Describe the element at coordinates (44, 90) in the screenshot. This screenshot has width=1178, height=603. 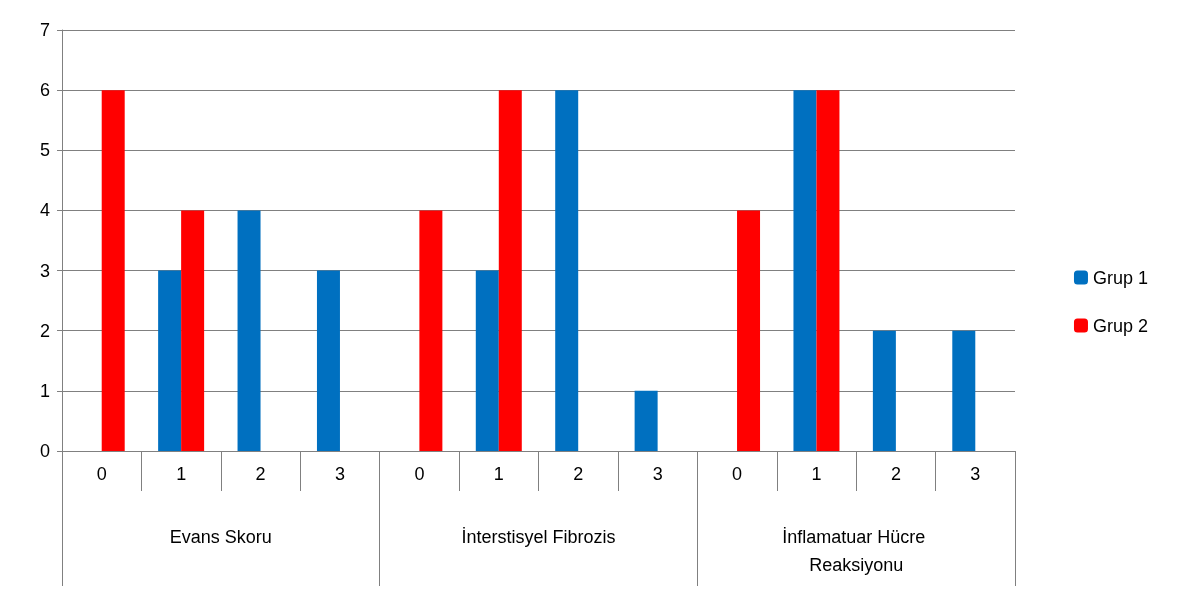
I see `y-tick-label: 6` at that location.